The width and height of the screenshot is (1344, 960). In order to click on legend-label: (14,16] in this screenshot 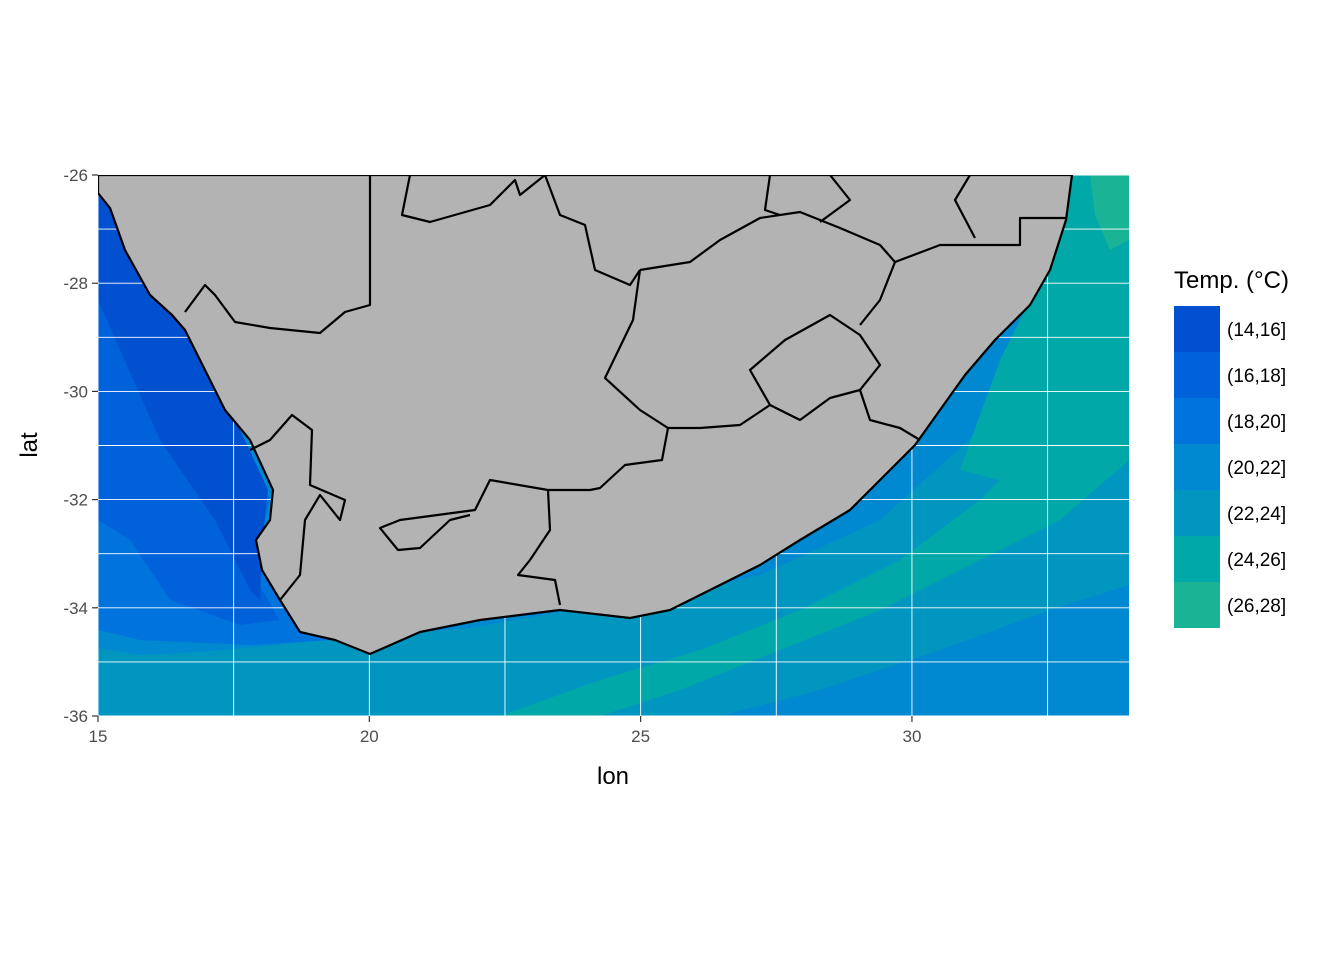, I will do `click(1256, 330)`.